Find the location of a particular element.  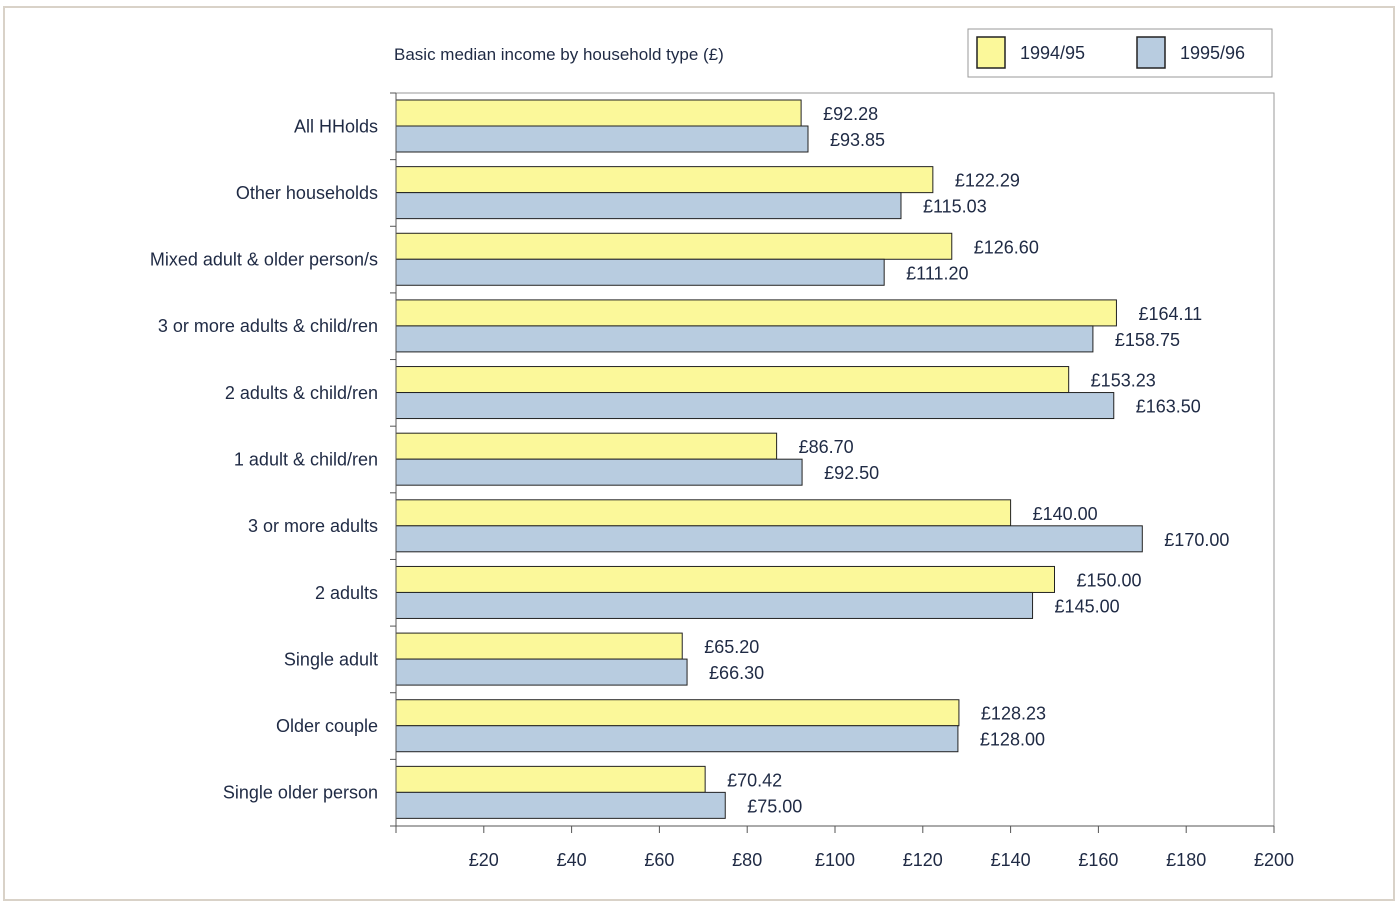

data-label: £163.50 is located at coordinates (1168, 407).